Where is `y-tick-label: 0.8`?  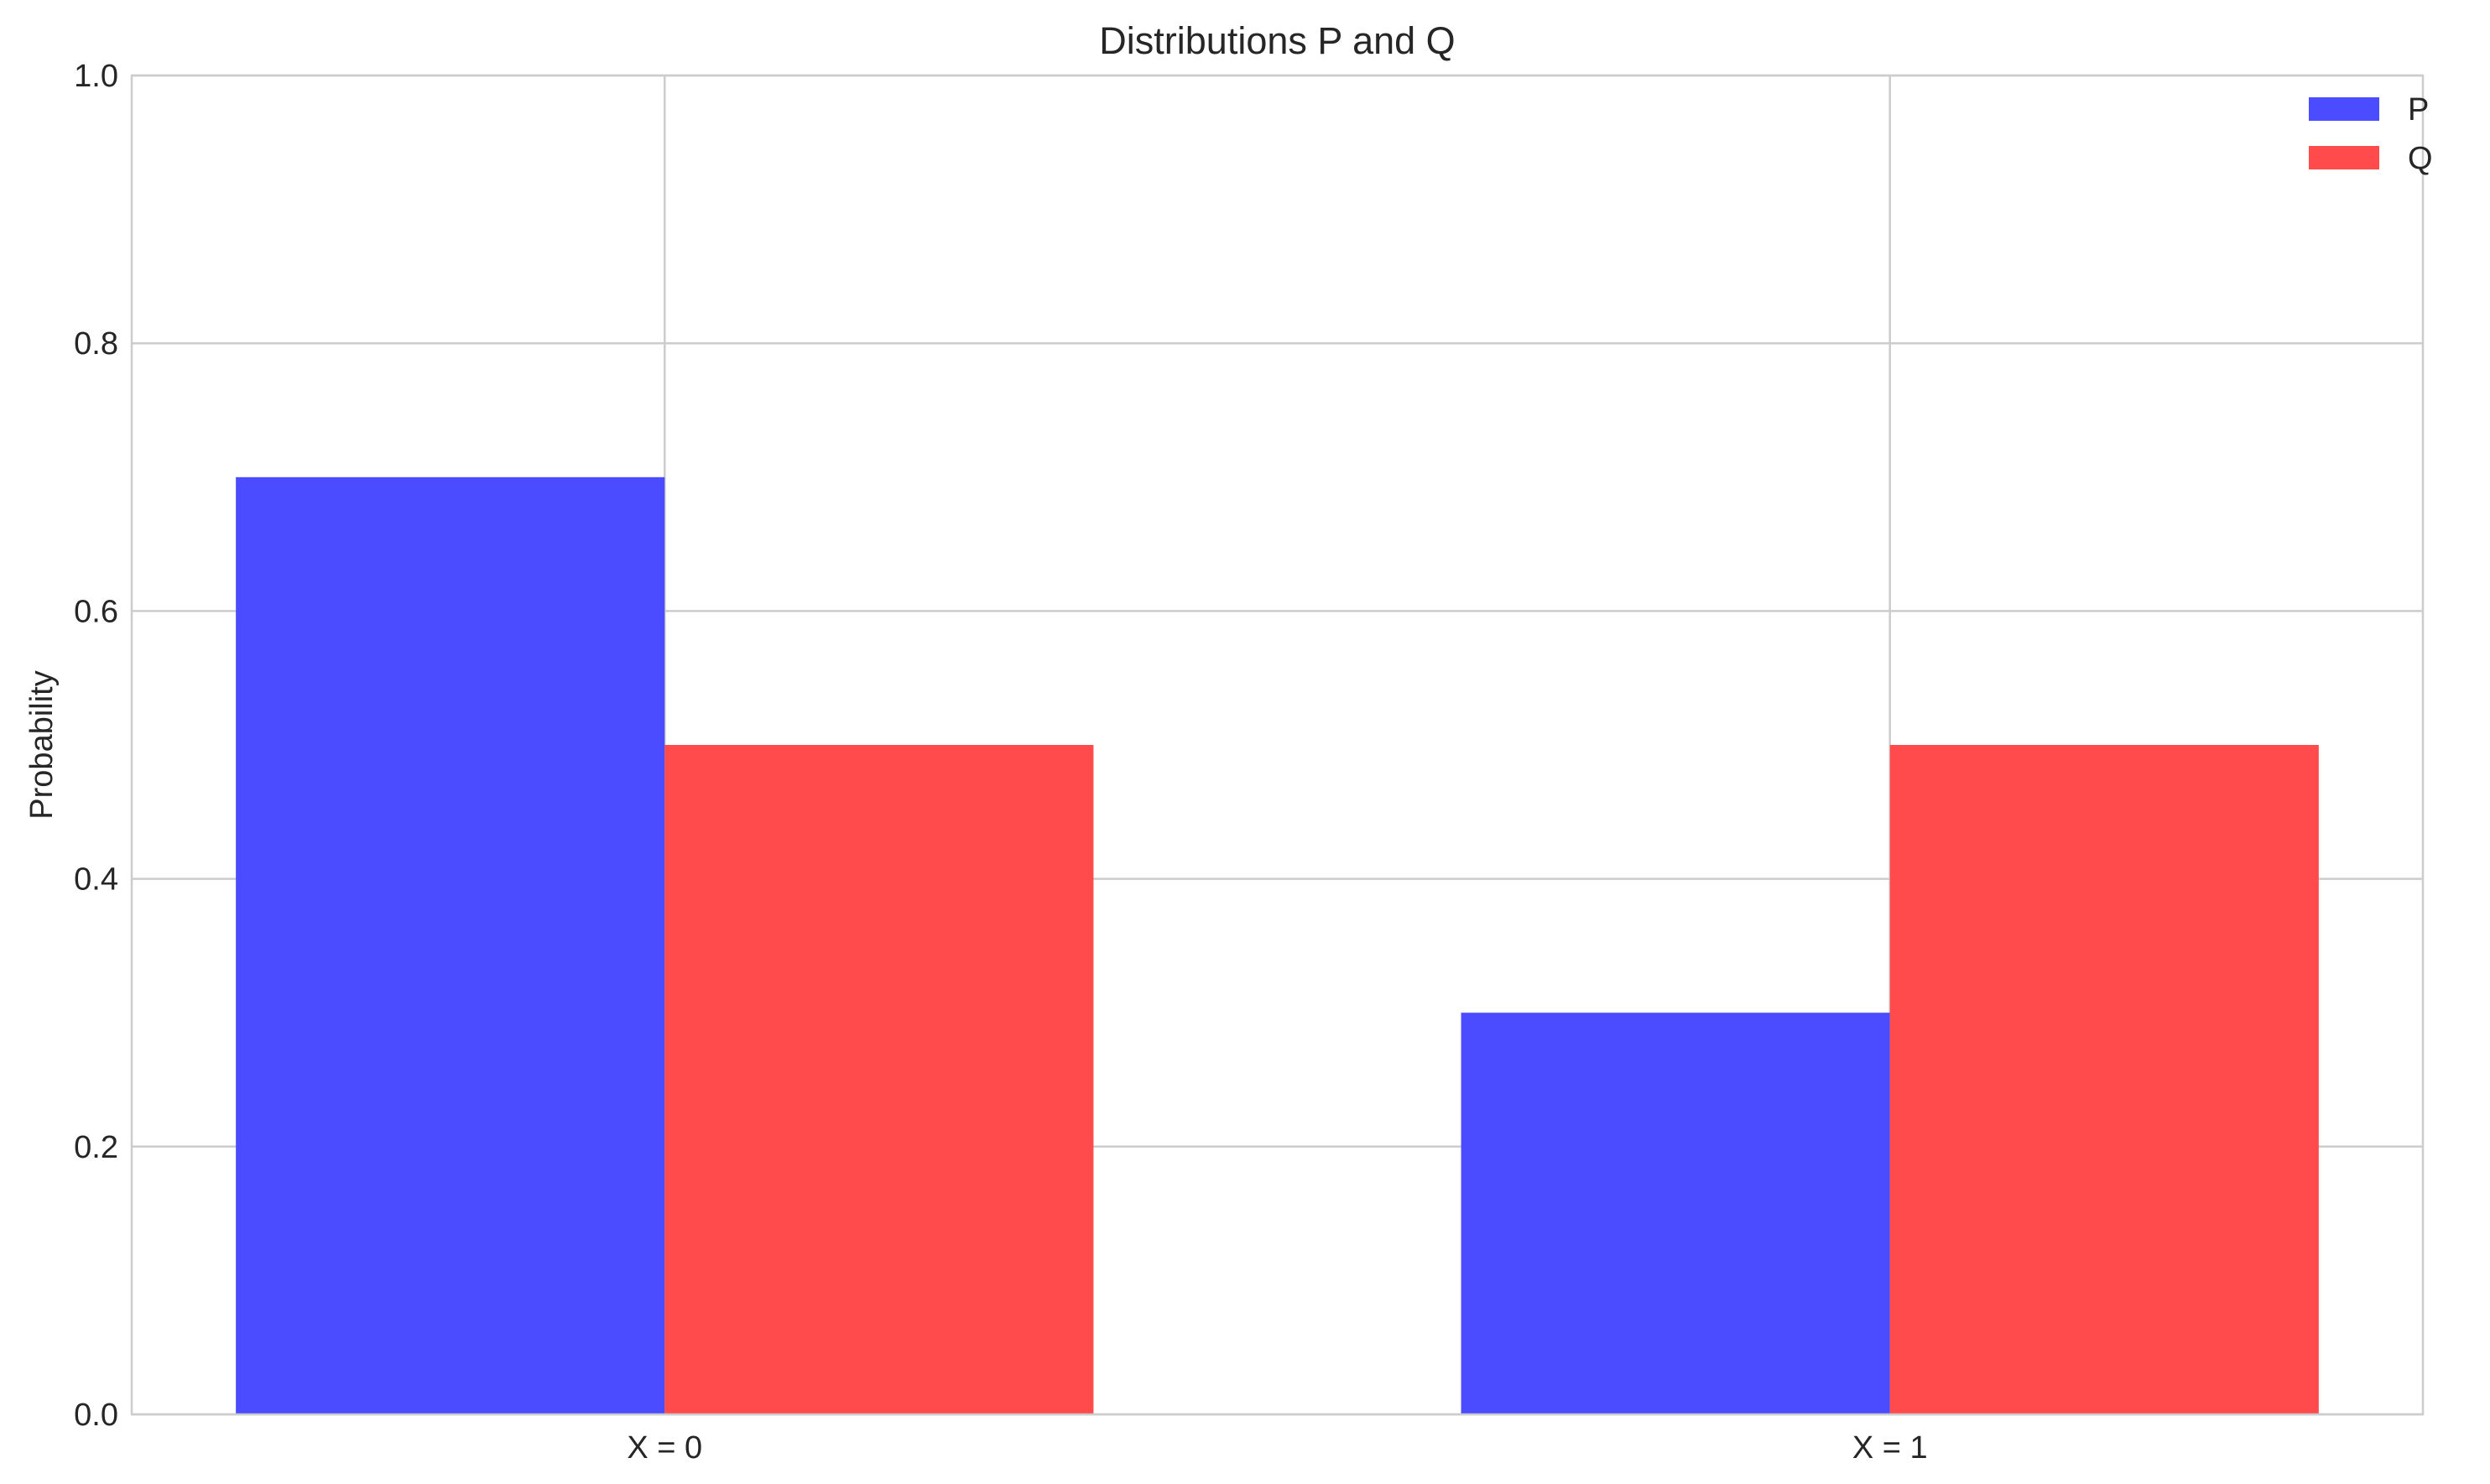 y-tick-label: 0.8 is located at coordinates (96, 344).